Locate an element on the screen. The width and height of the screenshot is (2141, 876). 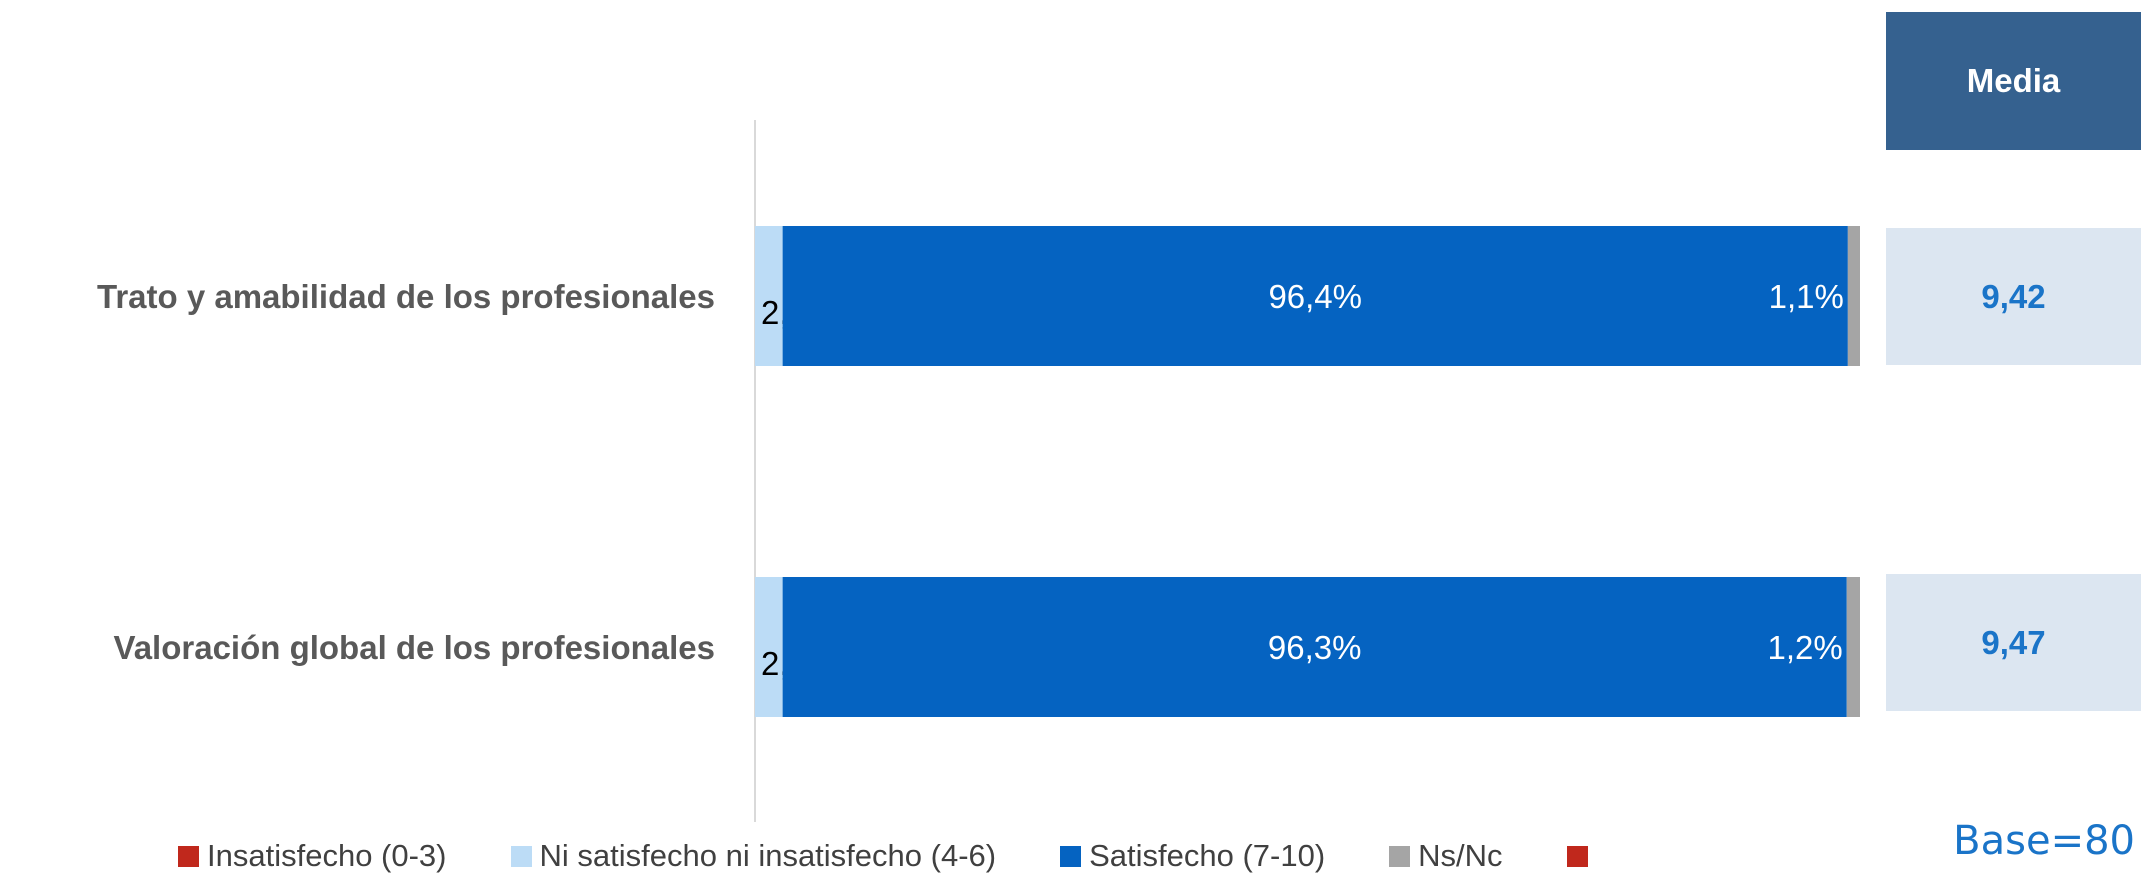
legend-label-ni-satisfecho: Ni satisfecho ni insatisfecho (4-6) is located at coordinates (768, 855).